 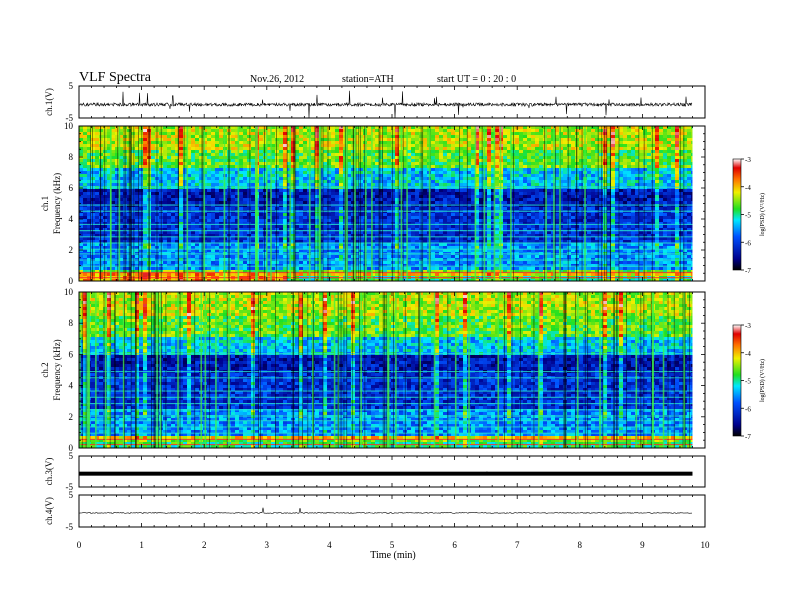 What do you see at coordinates (70, 487) in the screenshot?
I see `ch3-waveform-ytick--5: -5` at bounding box center [70, 487].